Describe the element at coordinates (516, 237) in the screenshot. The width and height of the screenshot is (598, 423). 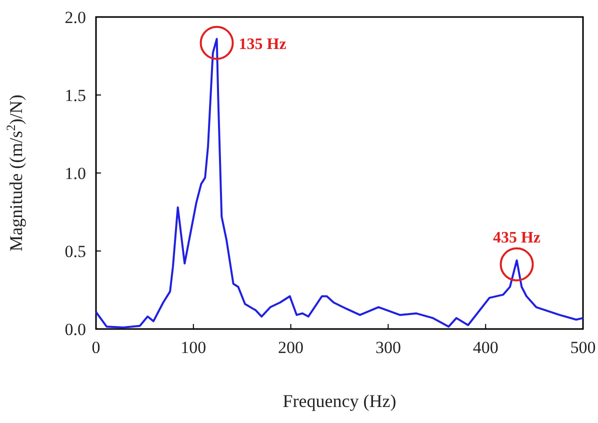
I see `annotation: 435 Hz` at that location.